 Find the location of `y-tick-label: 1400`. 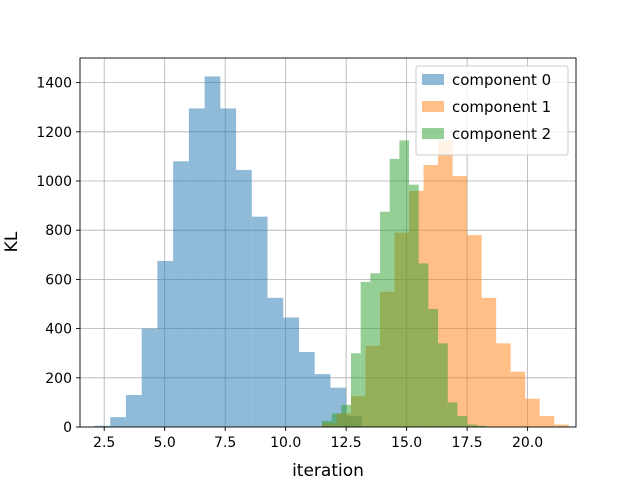

y-tick-label: 1400 is located at coordinates (54, 84).